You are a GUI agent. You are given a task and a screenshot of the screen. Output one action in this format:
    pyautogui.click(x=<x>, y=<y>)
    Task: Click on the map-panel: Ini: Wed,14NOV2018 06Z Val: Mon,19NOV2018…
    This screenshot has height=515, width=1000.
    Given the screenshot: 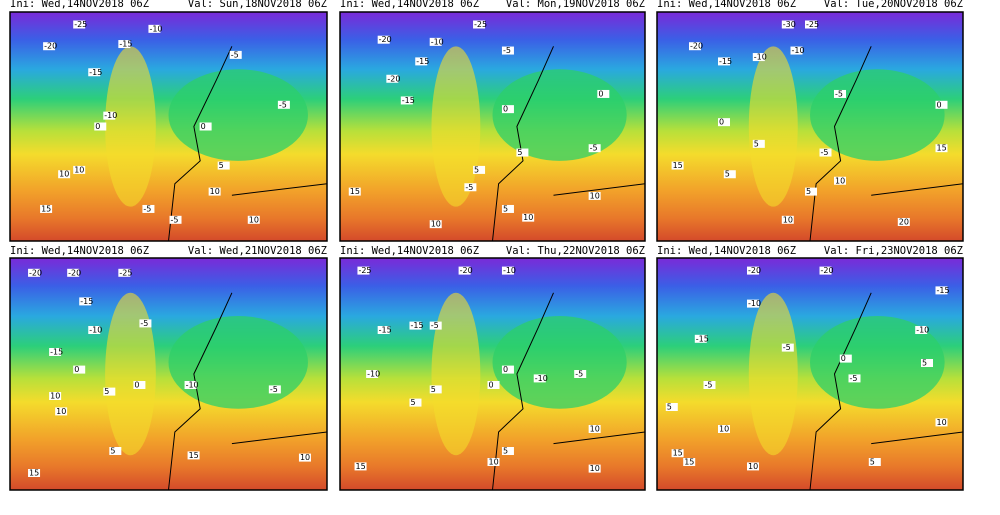 What is the action you would take?
    pyautogui.click(x=492, y=121)
    